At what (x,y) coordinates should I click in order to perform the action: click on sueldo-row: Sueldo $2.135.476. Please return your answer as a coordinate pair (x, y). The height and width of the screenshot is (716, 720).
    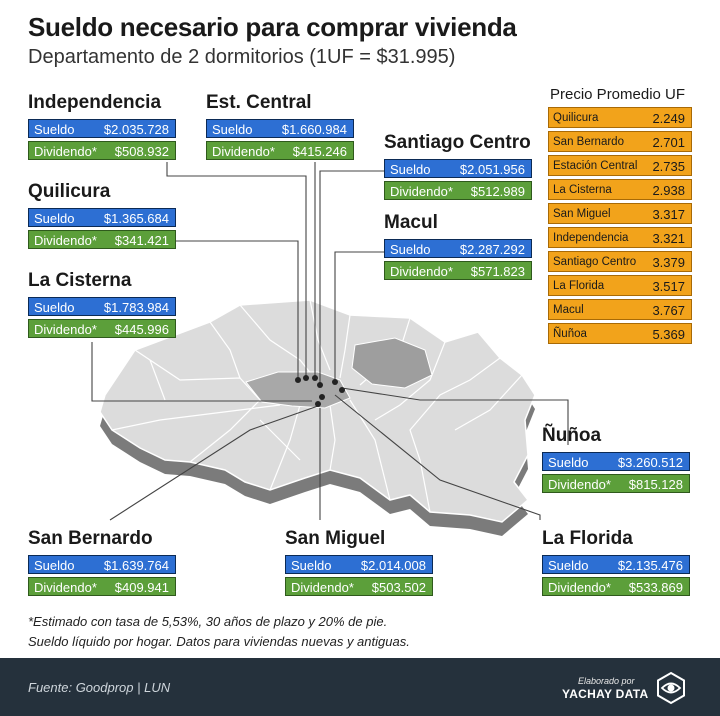
    Looking at the image, I should click on (616, 564).